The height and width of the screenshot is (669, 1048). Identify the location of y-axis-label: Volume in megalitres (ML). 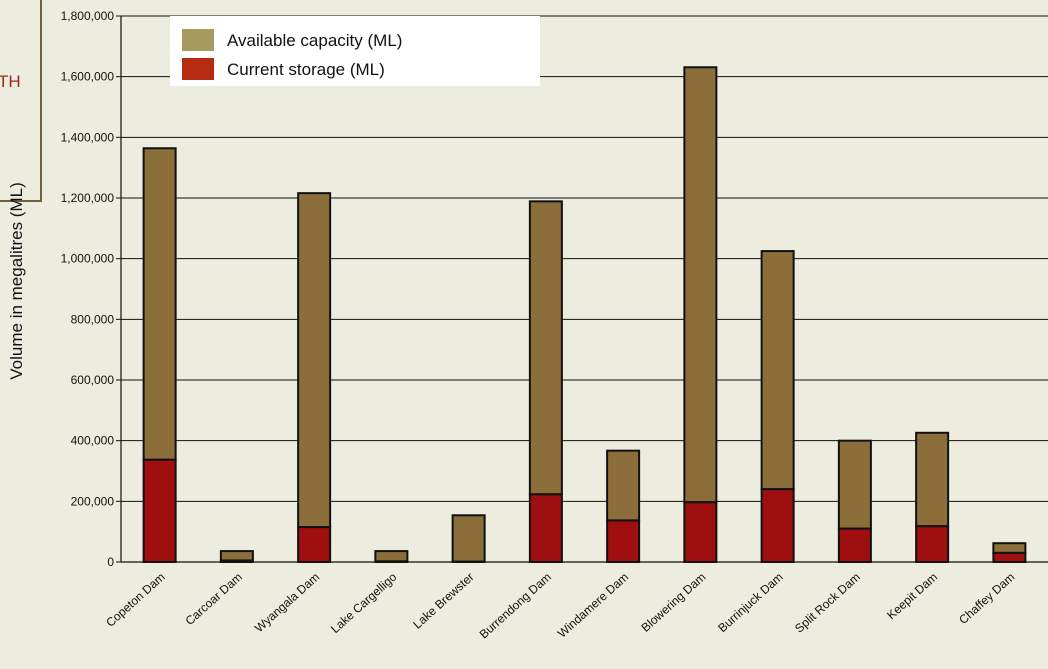
(16, 280).